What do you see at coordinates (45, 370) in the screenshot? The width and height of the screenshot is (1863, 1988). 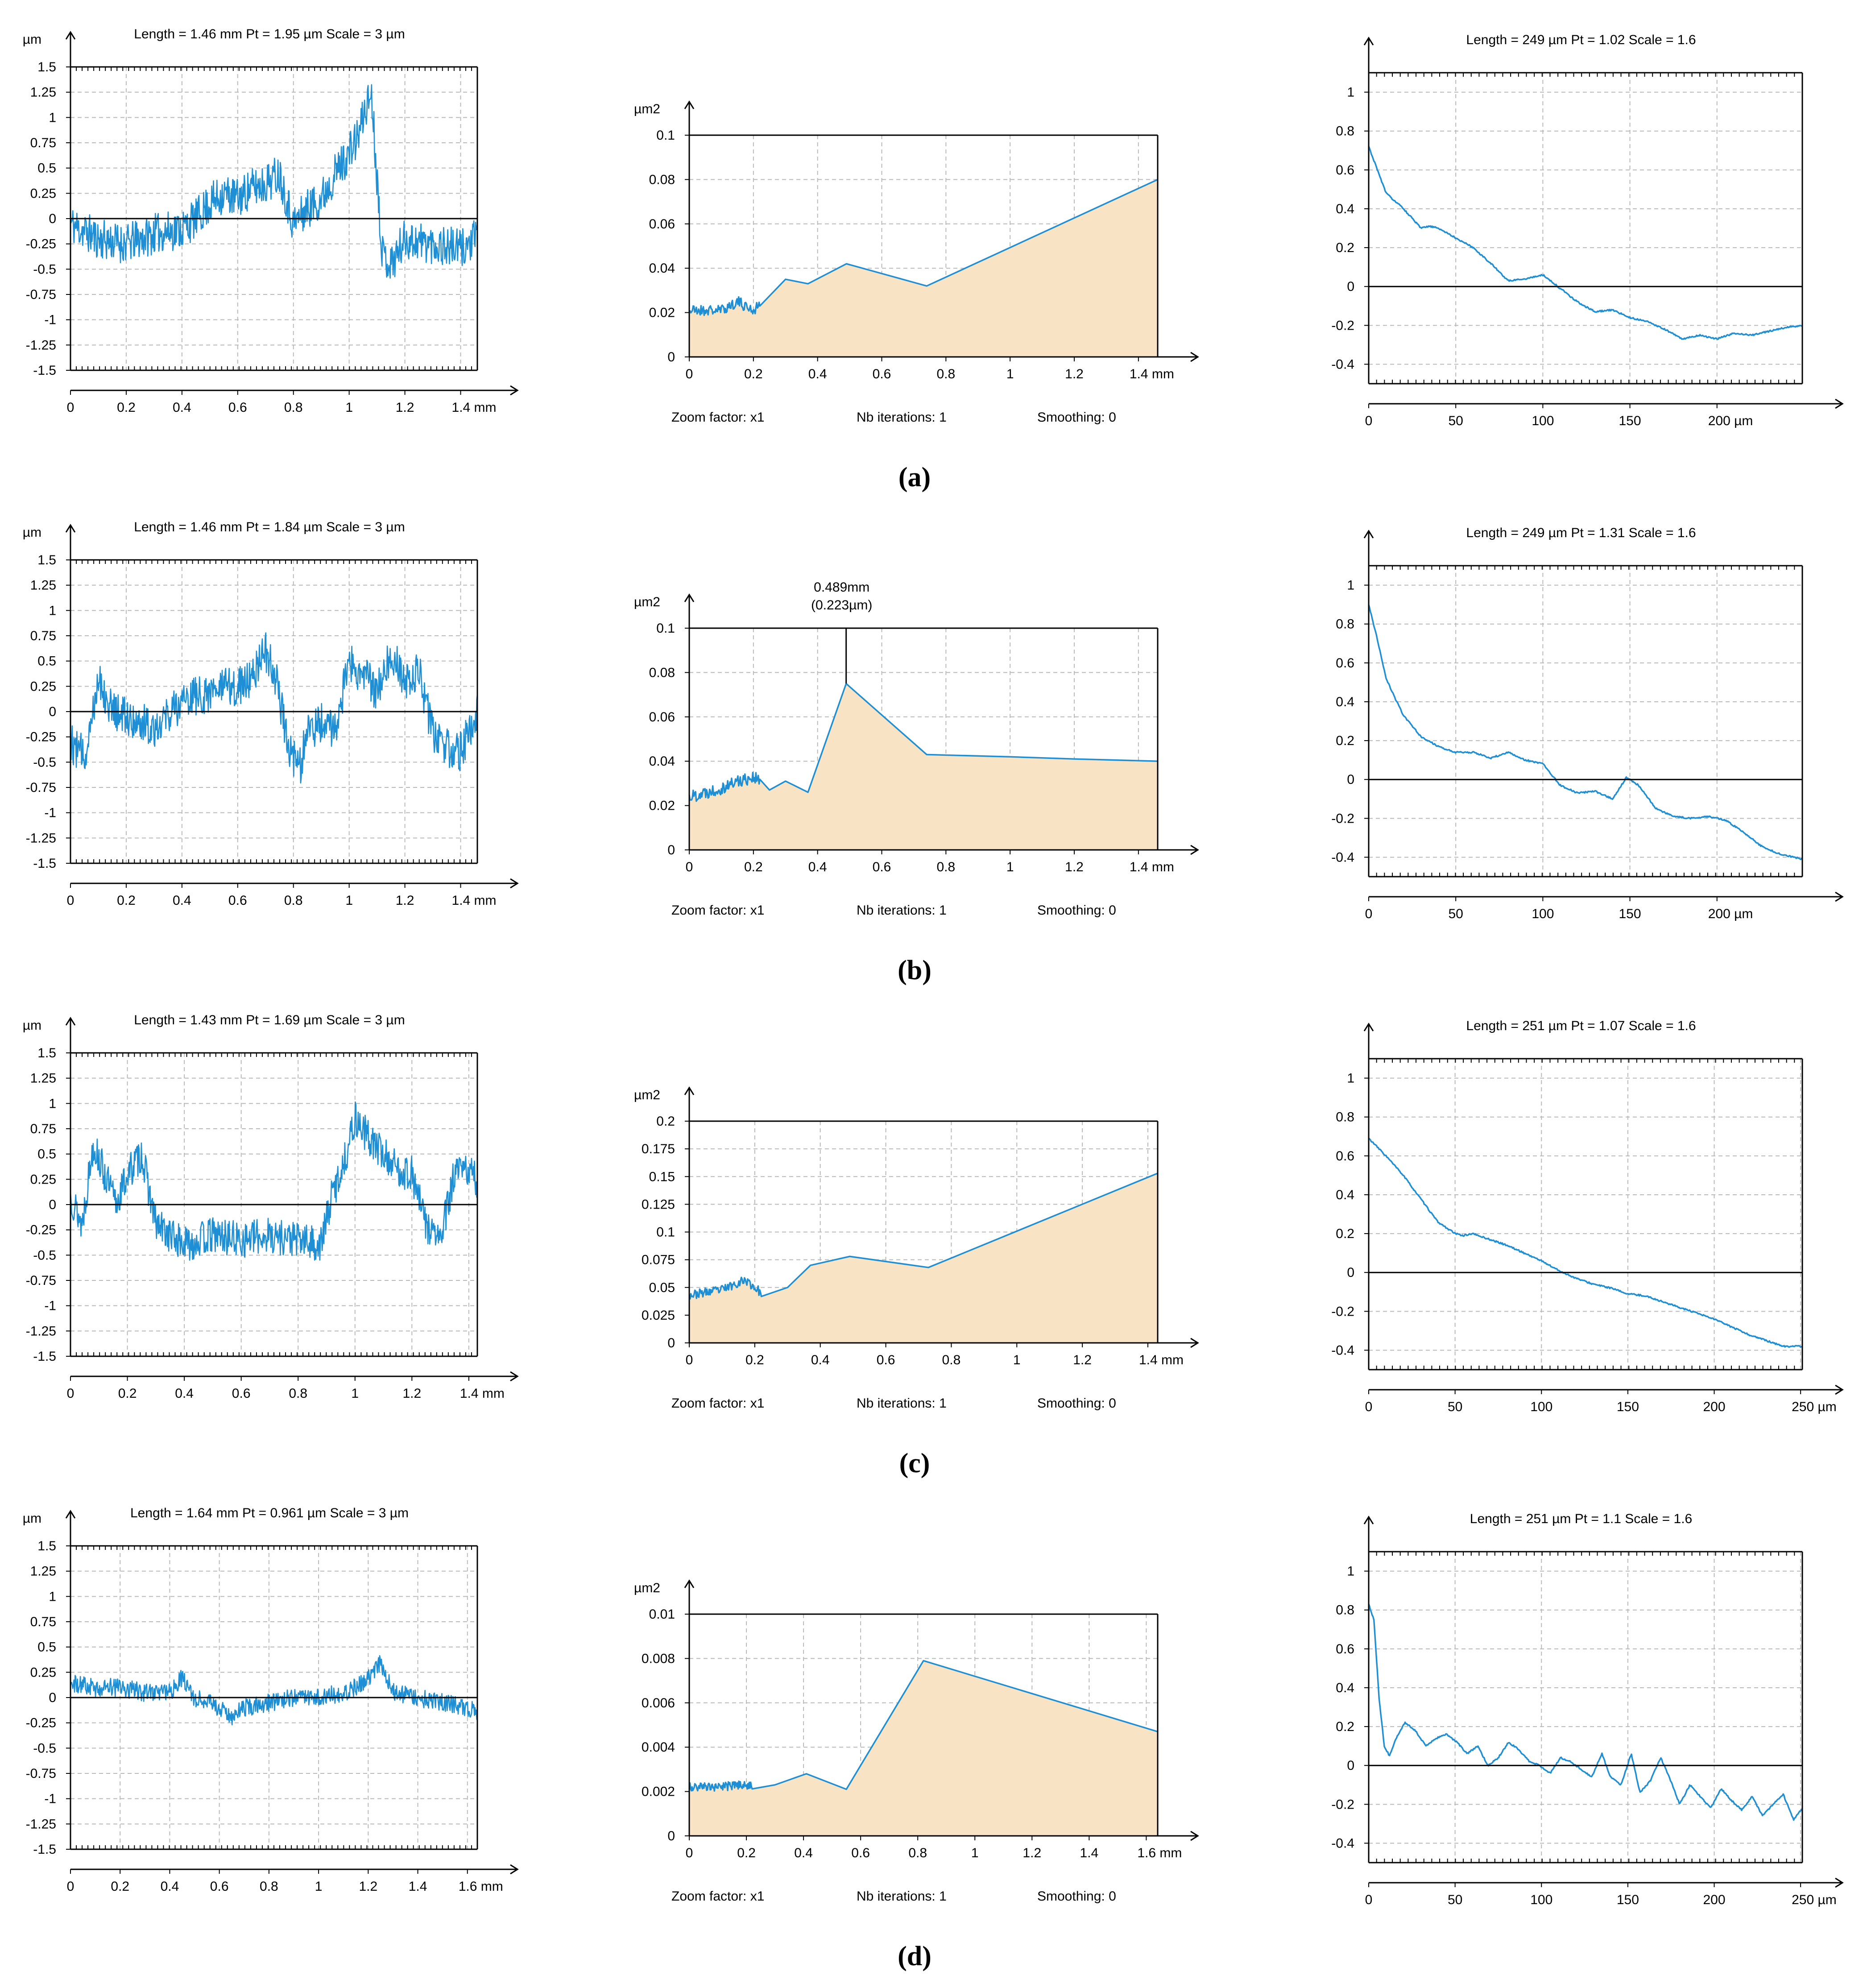 I see `y-tick-label: -1.5` at bounding box center [45, 370].